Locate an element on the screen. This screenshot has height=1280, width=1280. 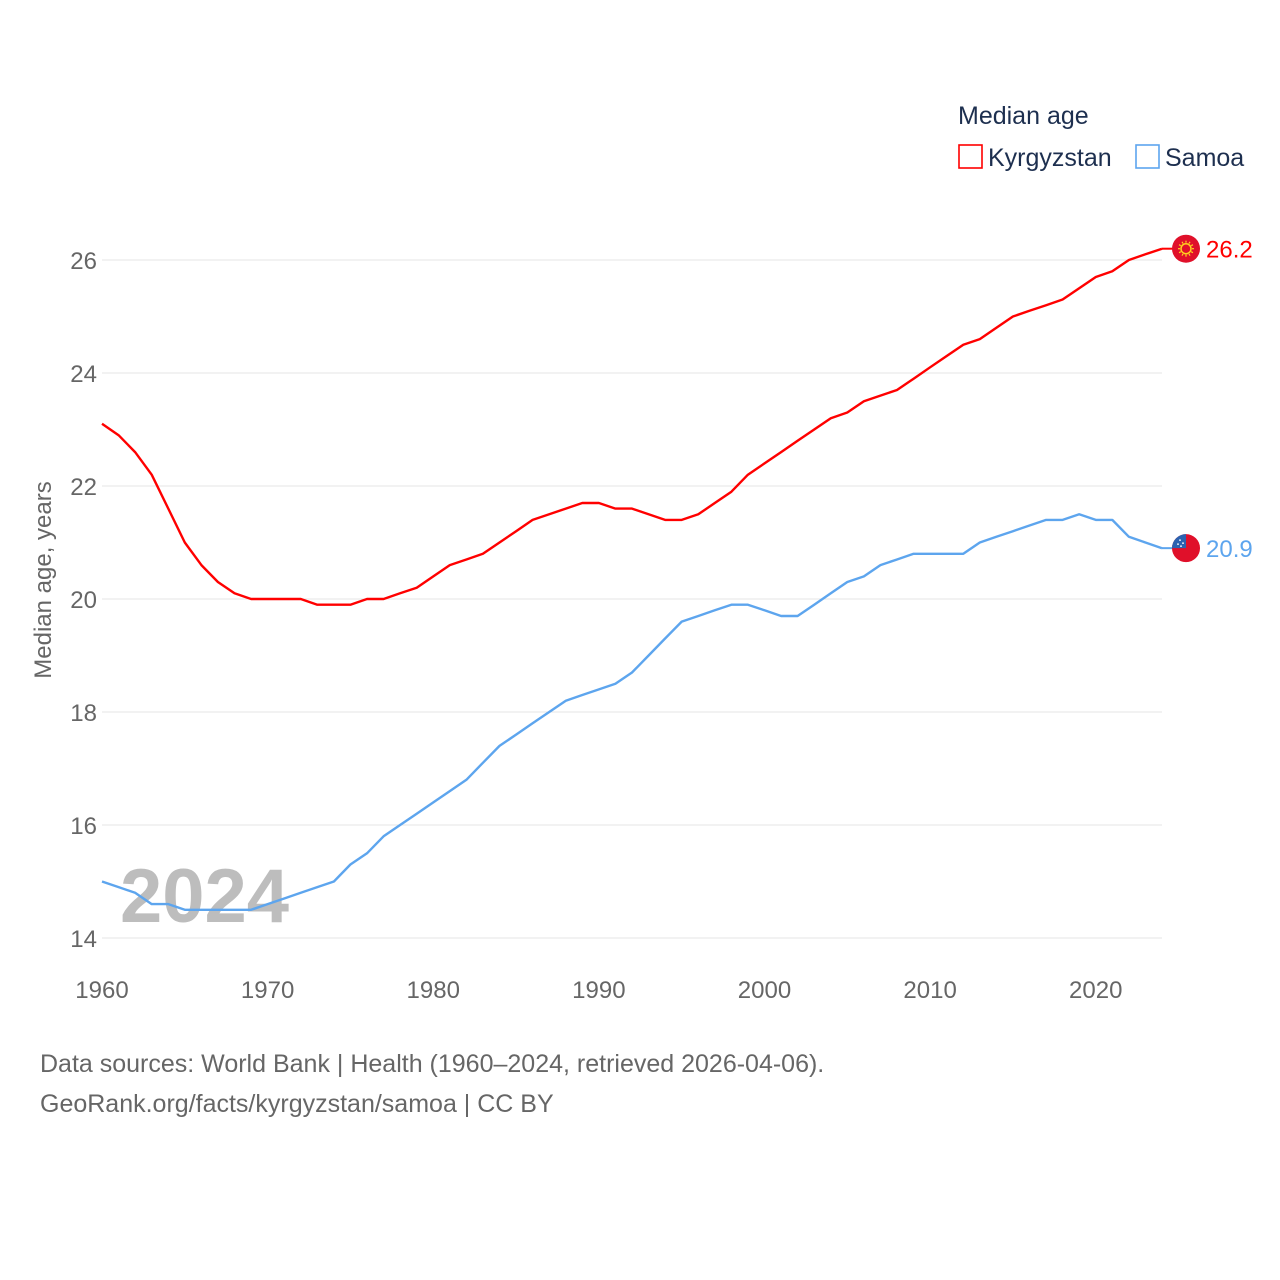
legend-item-samoa: Samoa is located at coordinates (1189, 158).